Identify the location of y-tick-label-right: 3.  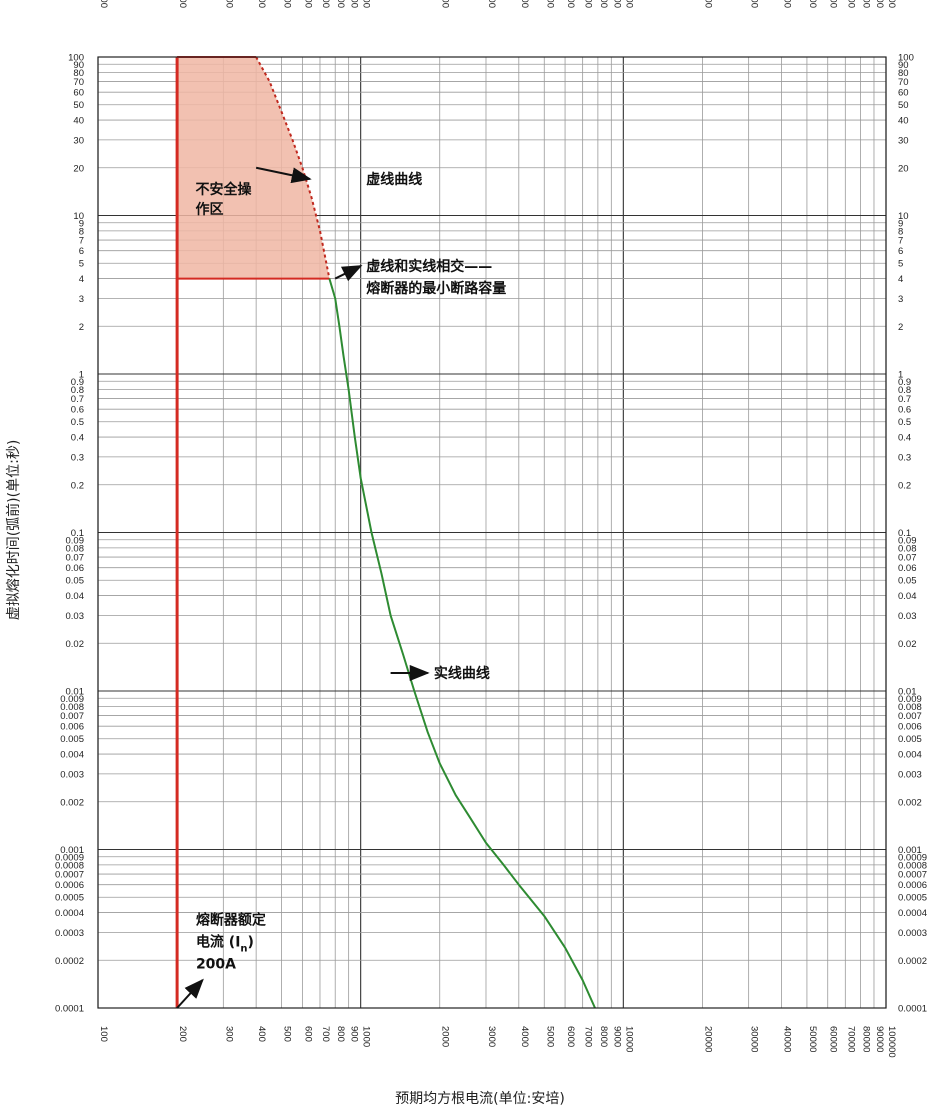
(900, 299).